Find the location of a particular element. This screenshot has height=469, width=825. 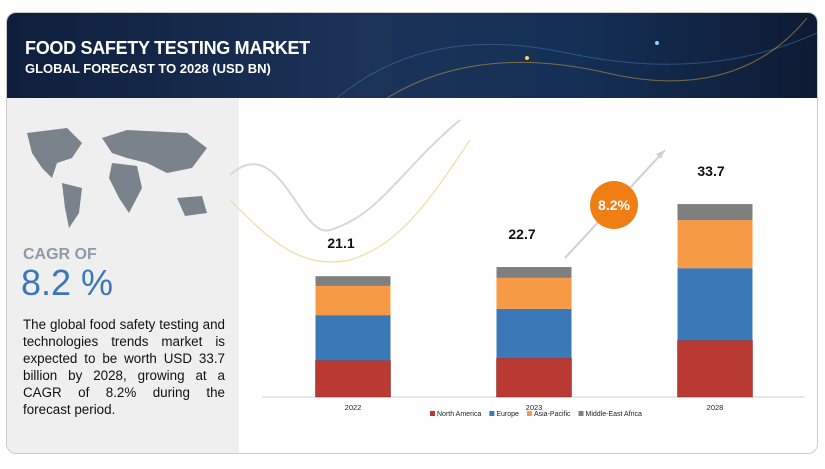

growth-arrow-head is located at coordinates (660, 154).